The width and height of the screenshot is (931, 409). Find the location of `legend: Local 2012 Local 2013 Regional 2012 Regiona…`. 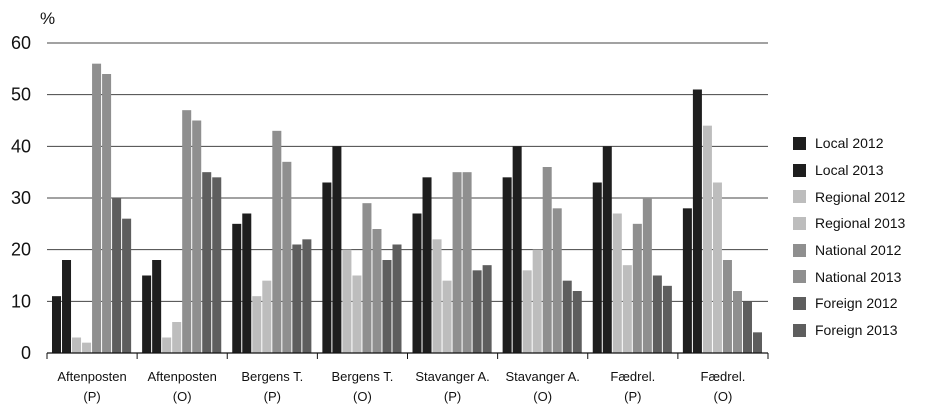

legend: Local 2012 Local 2013 Regional 2012 Regiona… is located at coordinates (849, 237).